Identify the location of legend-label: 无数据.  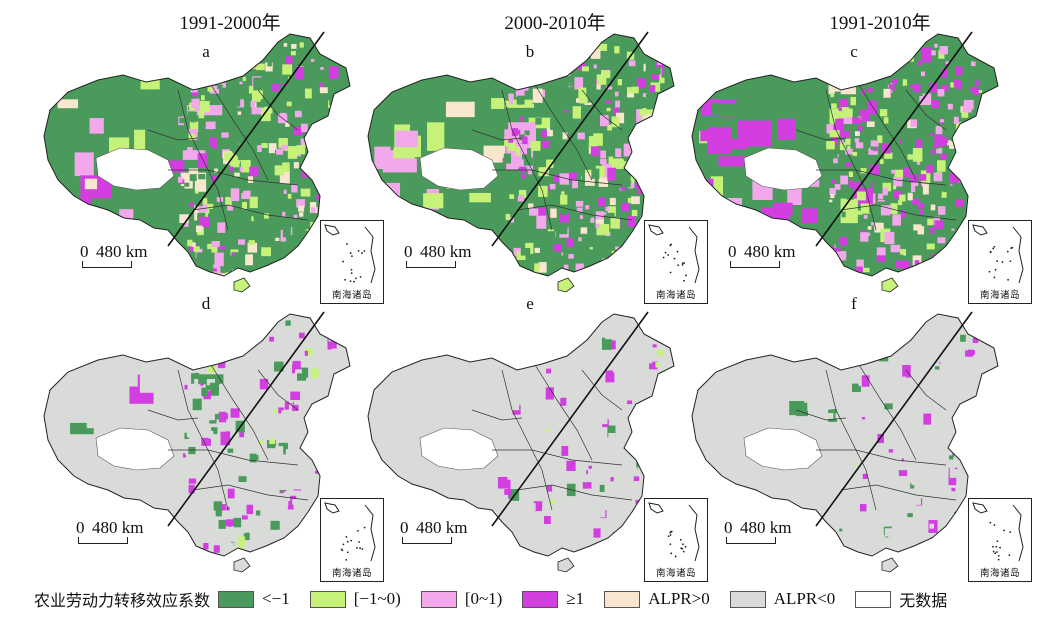
(923, 600).